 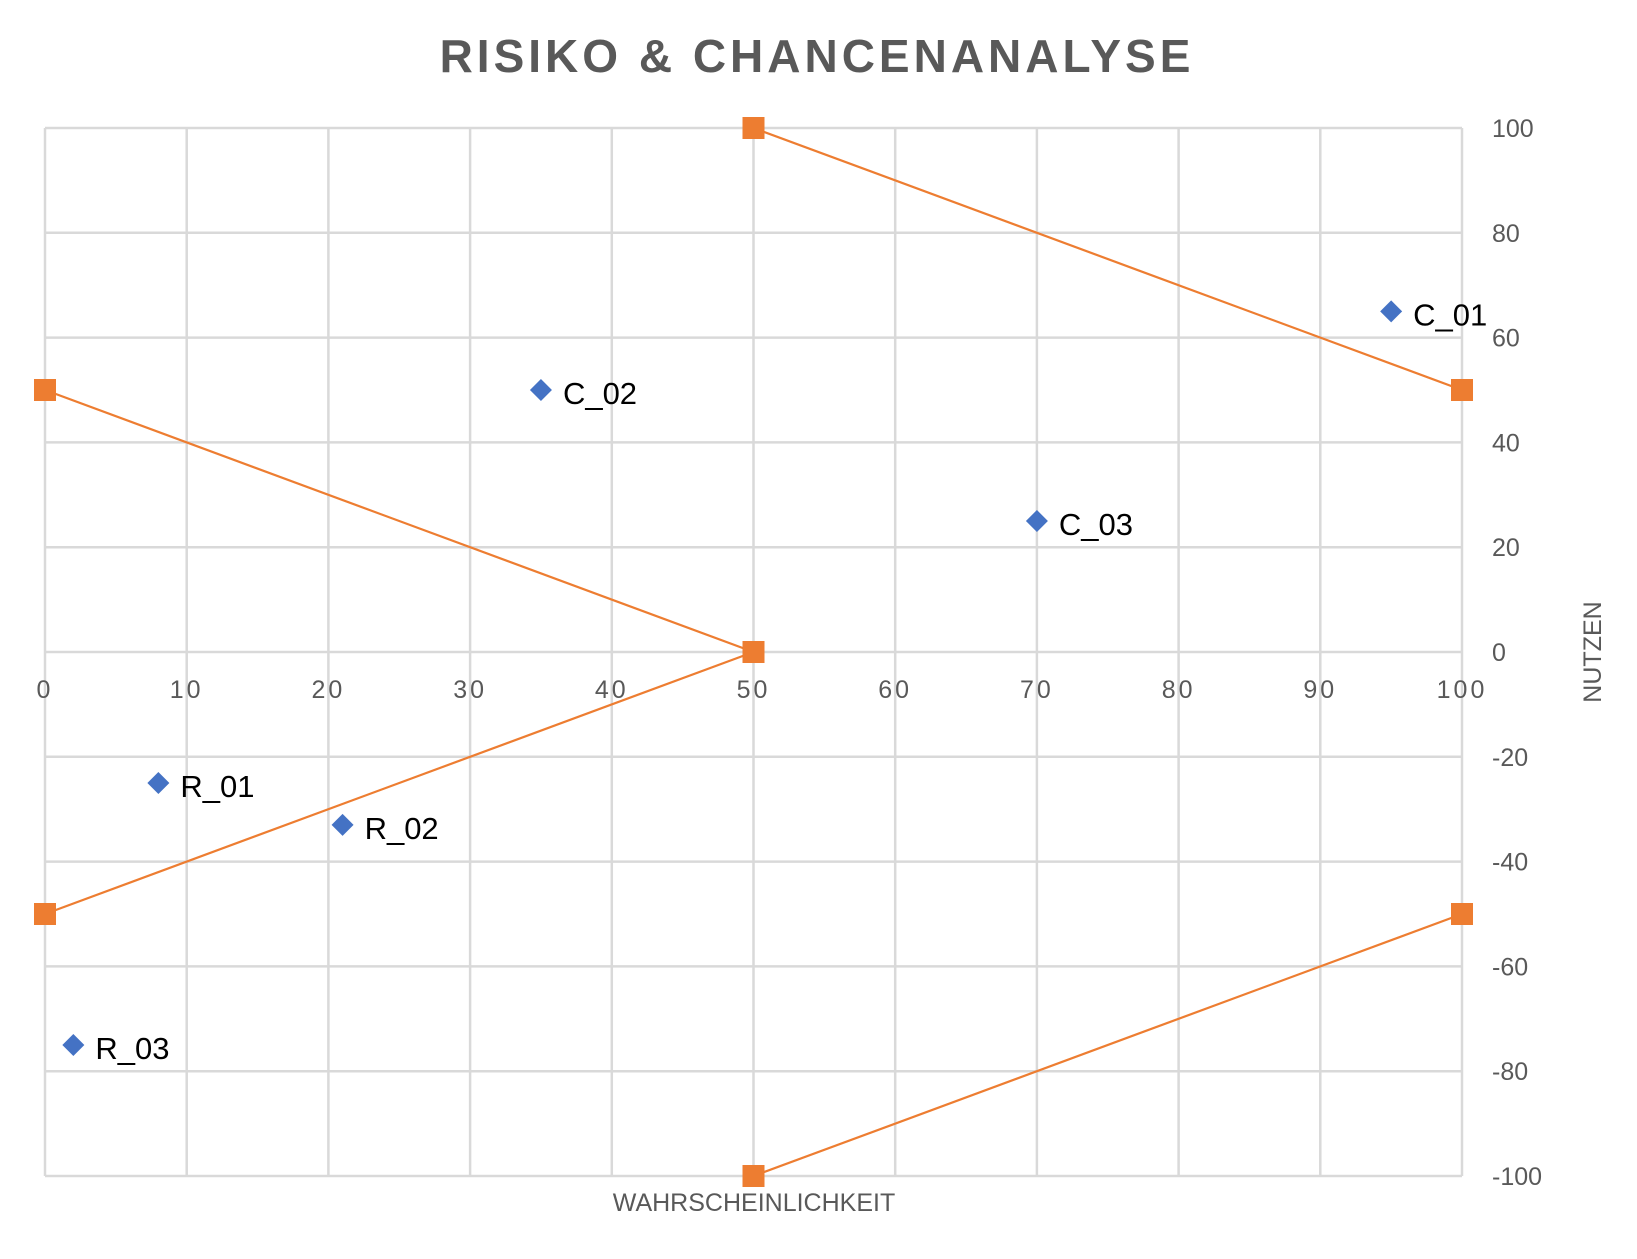 What do you see at coordinates (187, 690) in the screenshot?
I see `x-tick-label: 10` at bounding box center [187, 690].